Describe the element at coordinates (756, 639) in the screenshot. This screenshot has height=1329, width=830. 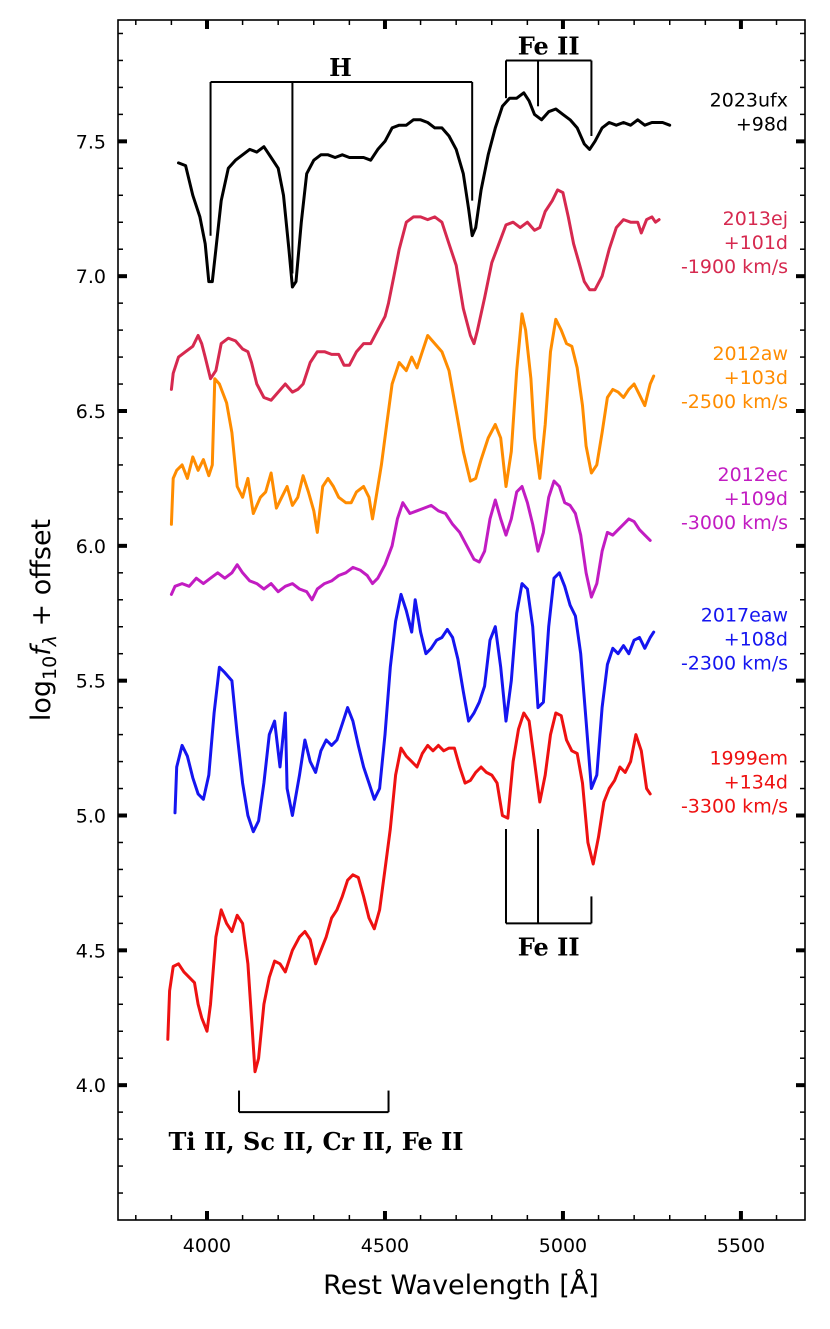
I see `spectrum-label-2017eaw: +108d` at that location.